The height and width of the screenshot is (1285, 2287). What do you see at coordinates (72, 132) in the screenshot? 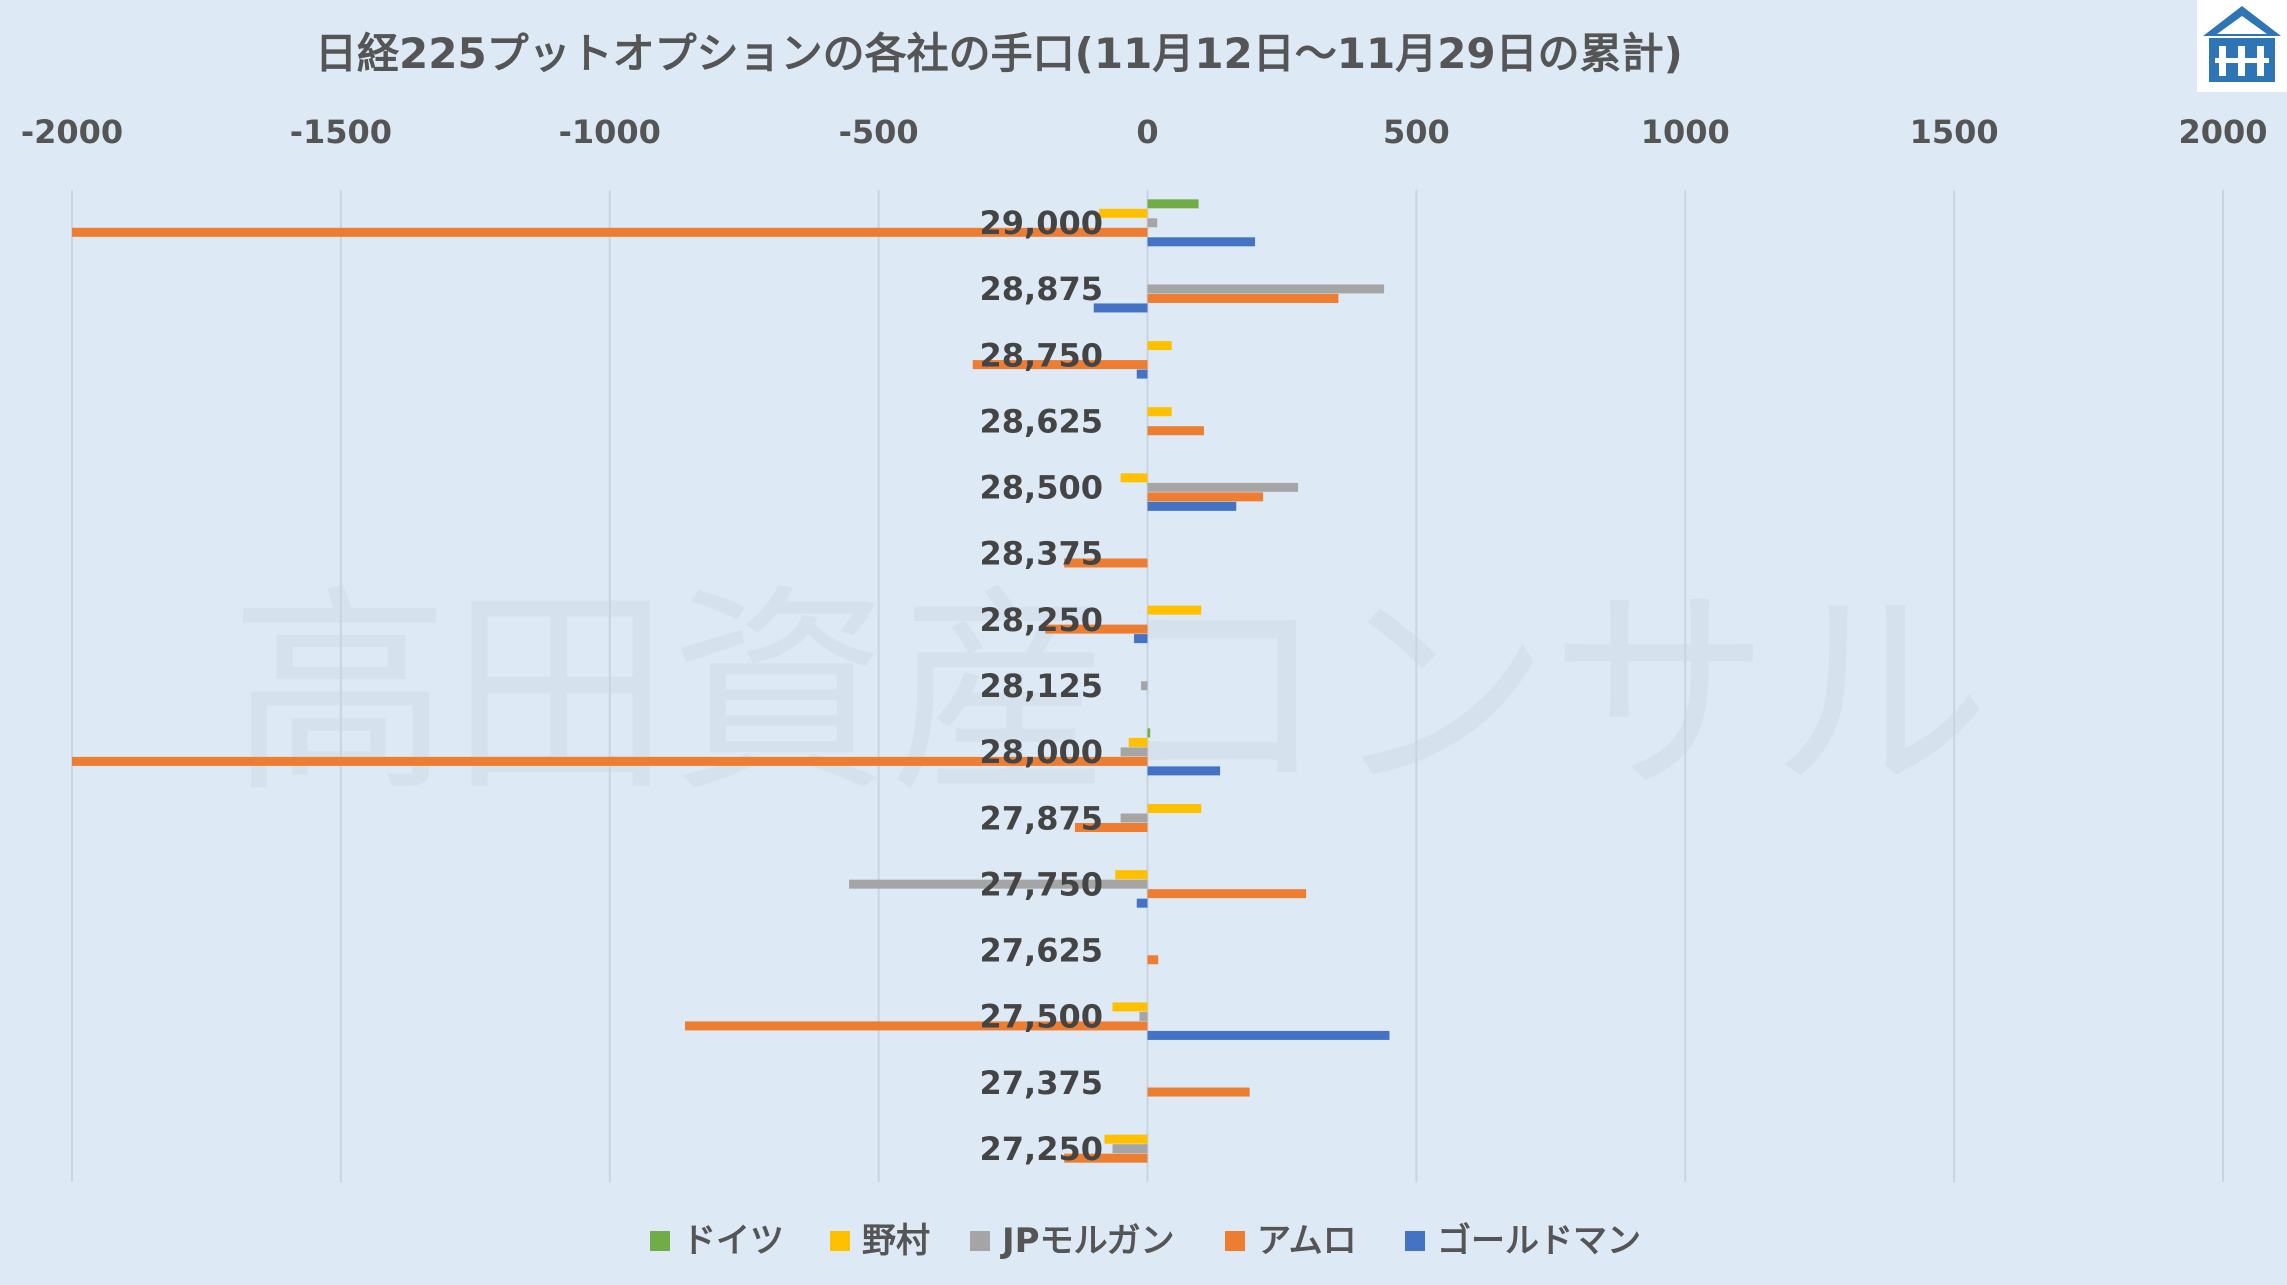
I see `x-tick-label: -2000` at bounding box center [72, 132].